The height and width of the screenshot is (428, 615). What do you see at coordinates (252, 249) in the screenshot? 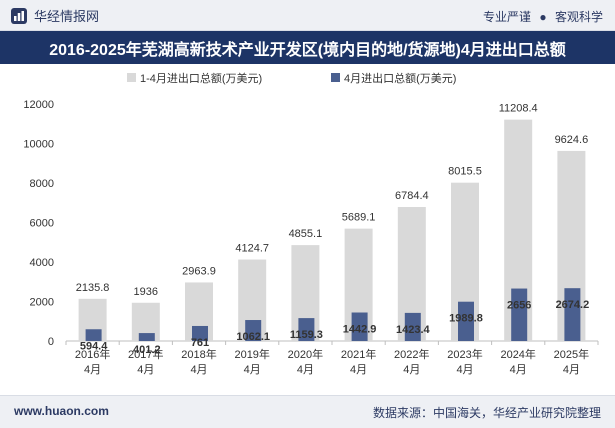
I see `data-label-series-1: 4124.7` at bounding box center [252, 249].